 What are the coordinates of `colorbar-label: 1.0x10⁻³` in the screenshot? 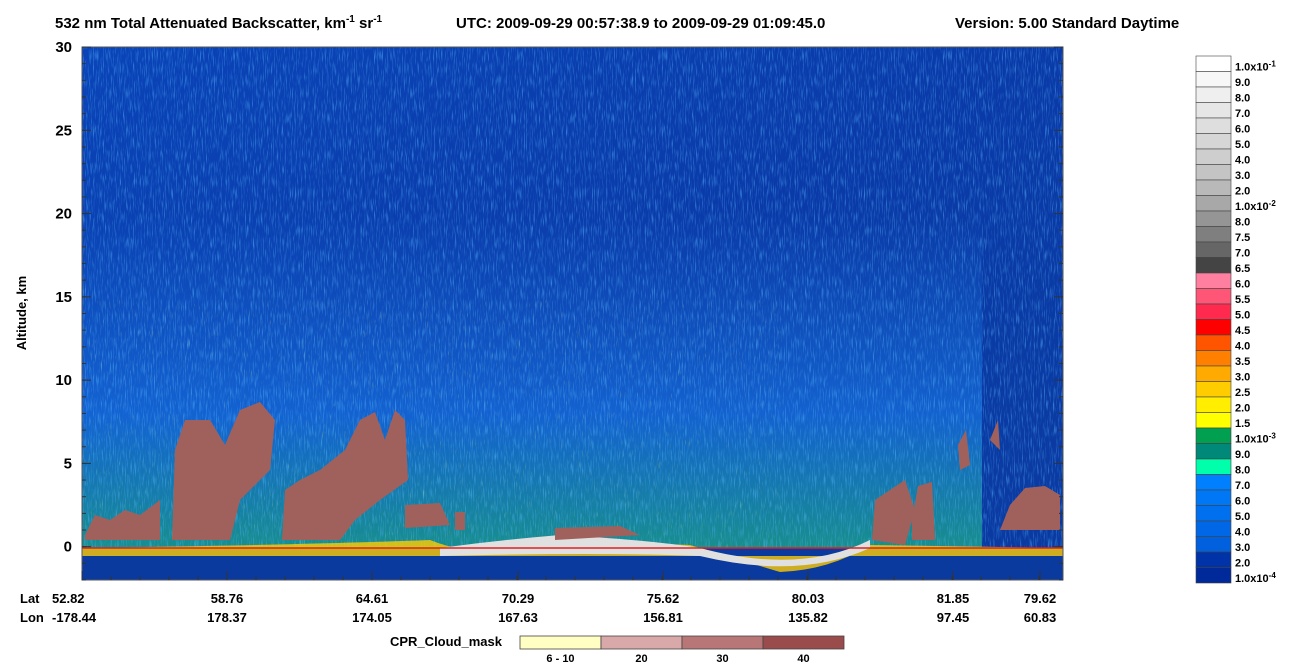 It's located at (1255, 439).